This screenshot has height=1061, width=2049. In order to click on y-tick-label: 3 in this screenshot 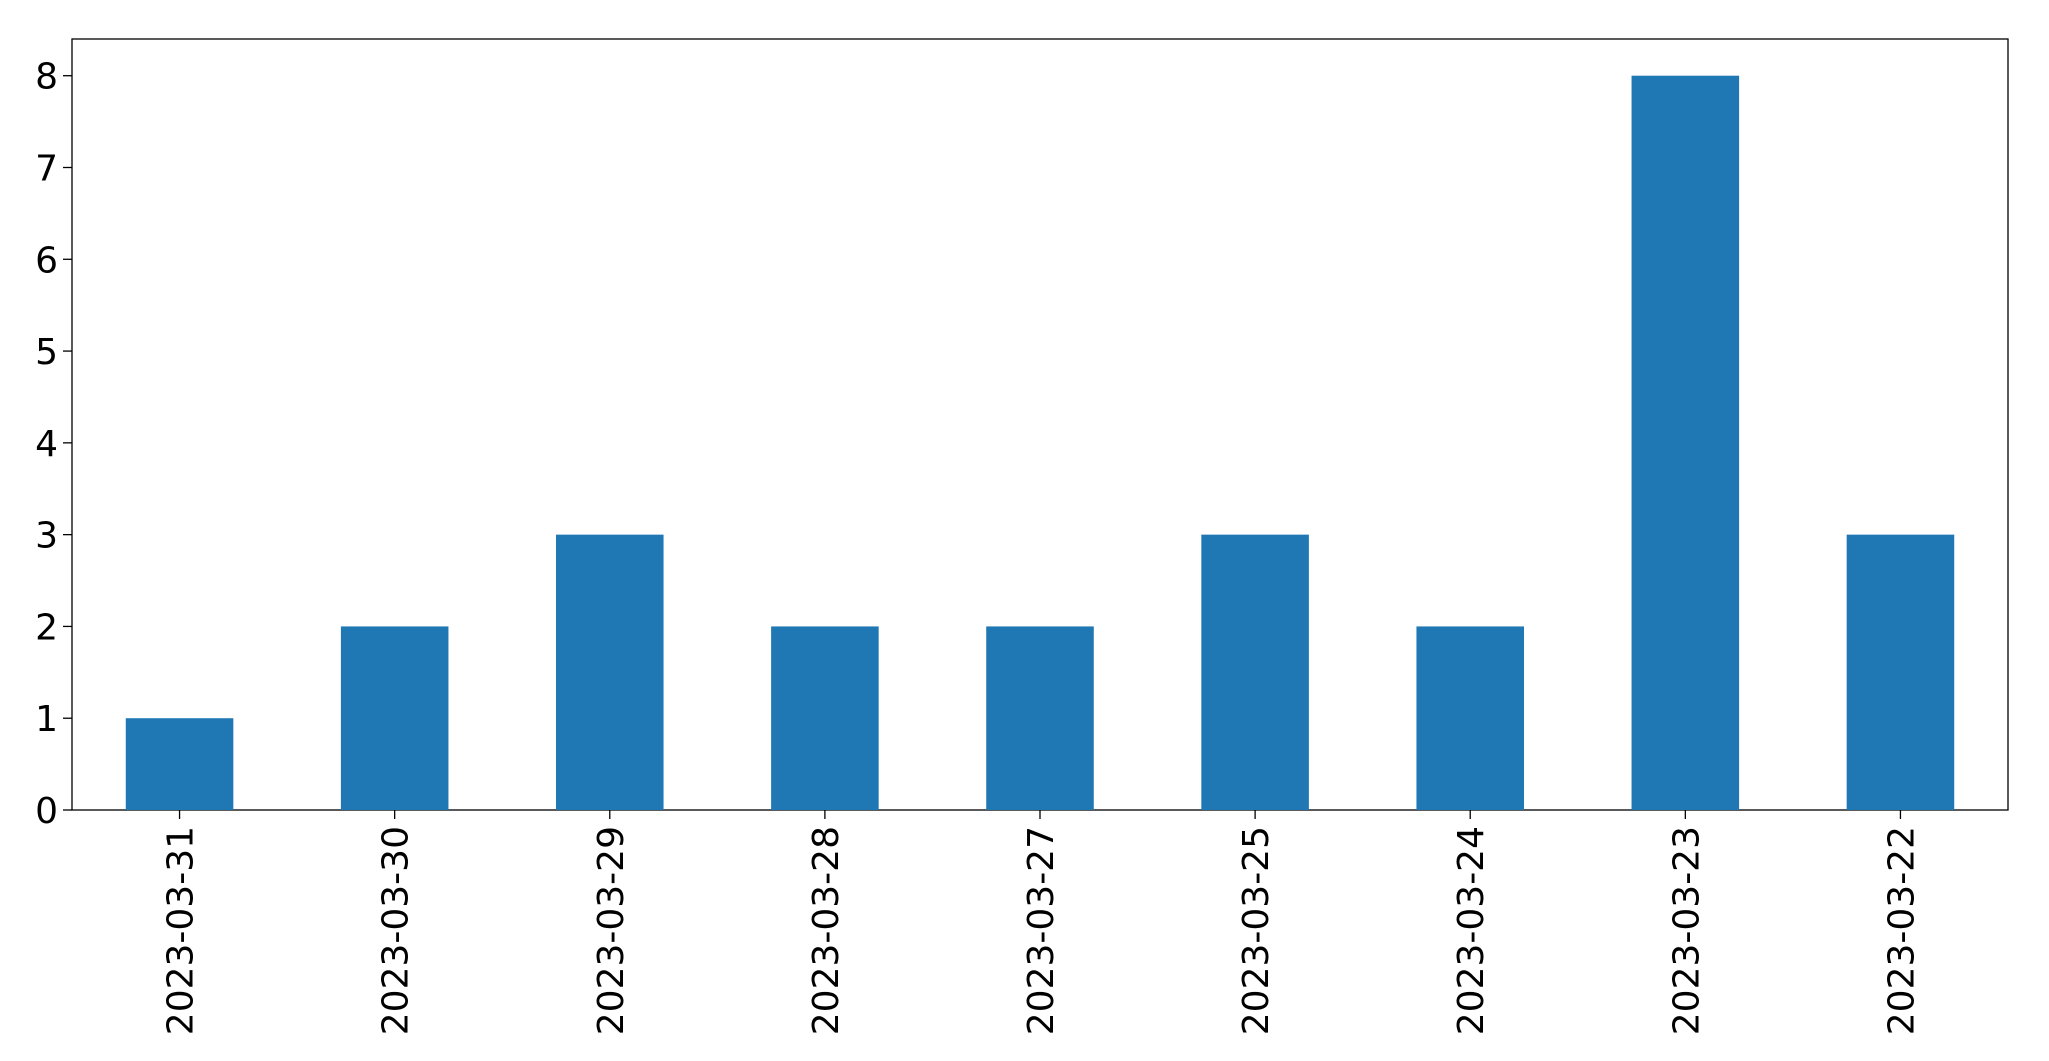, I will do `click(46, 536)`.